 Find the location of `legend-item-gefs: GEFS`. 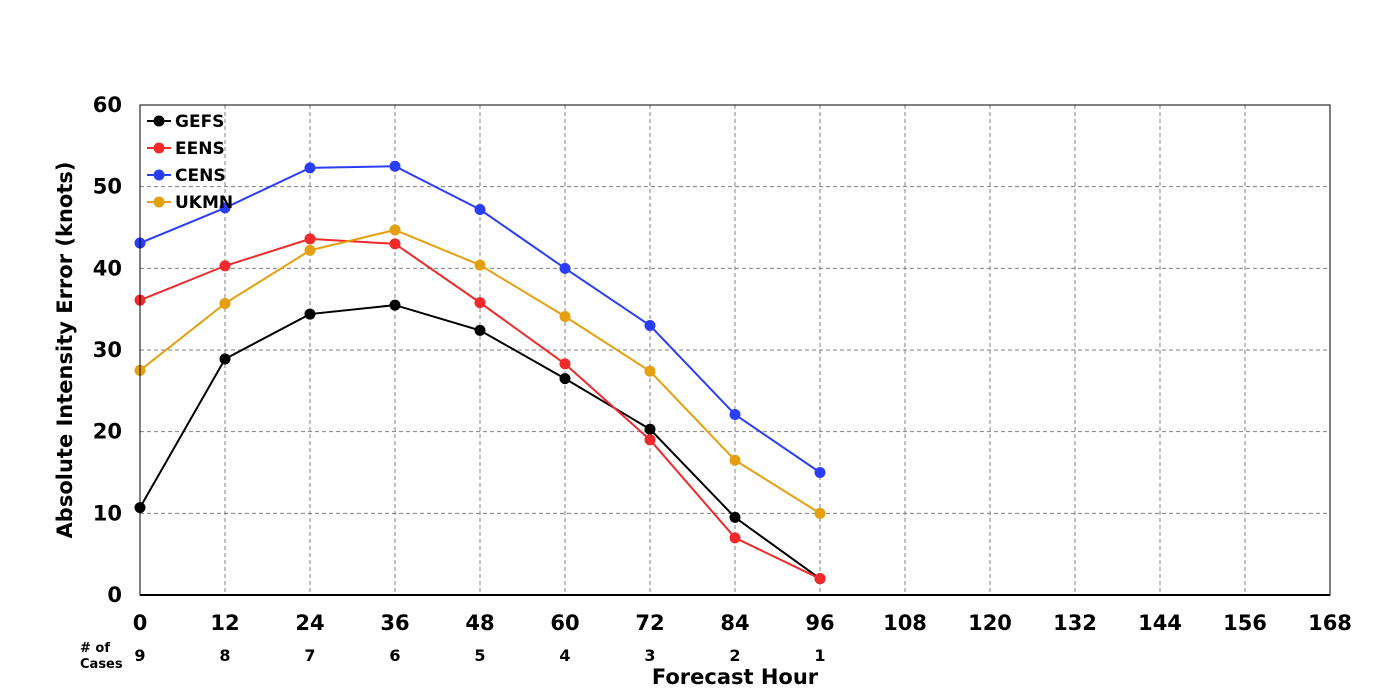

legend-item-gefs: GEFS is located at coordinates (185, 122).